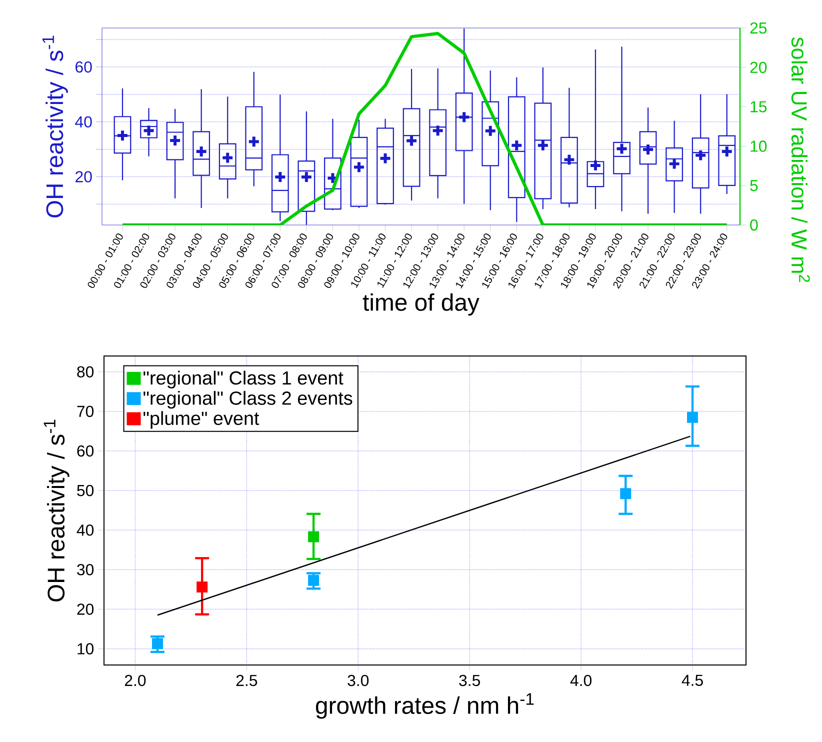  What do you see at coordinates (421, 304) in the screenshot?
I see `x-axis-title: time of day` at bounding box center [421, 304].